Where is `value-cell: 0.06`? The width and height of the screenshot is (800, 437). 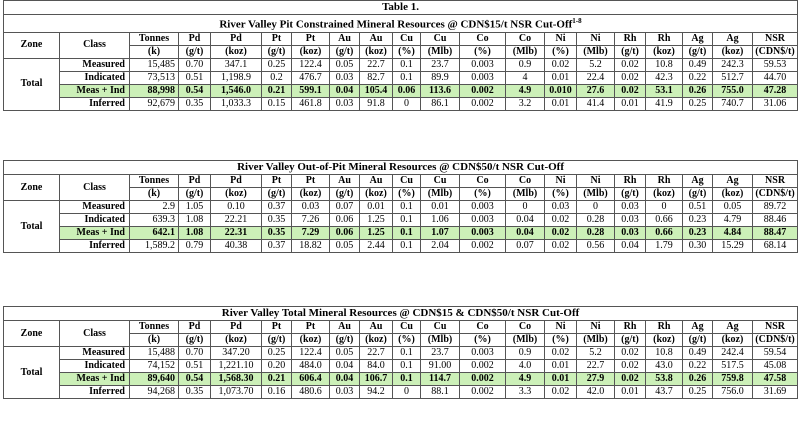 value-cell: 0.06 is located at coordinates (344, 233).